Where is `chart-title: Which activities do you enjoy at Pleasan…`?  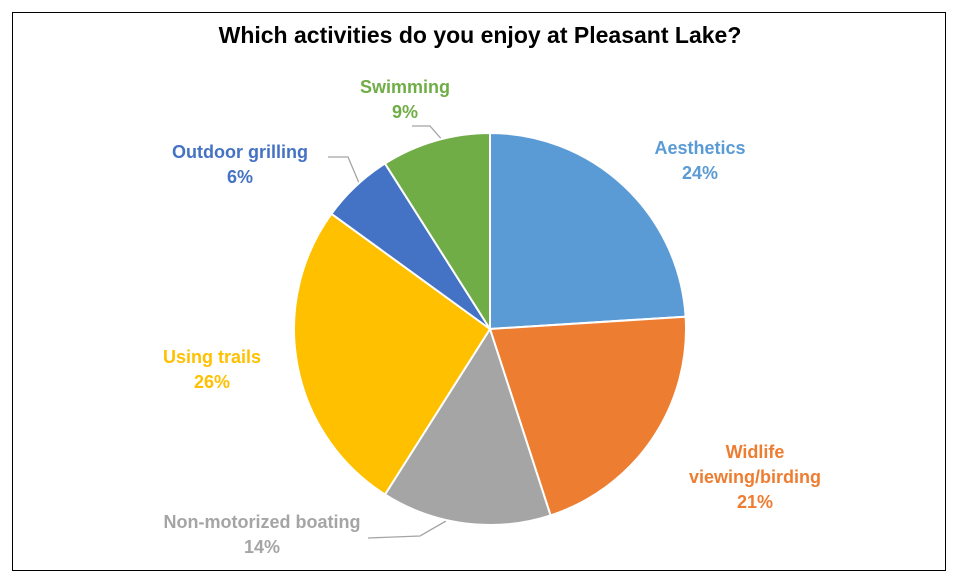 chart-title: Which activities do you enjoy at Pleasan… is located at coordinates (480, 35).